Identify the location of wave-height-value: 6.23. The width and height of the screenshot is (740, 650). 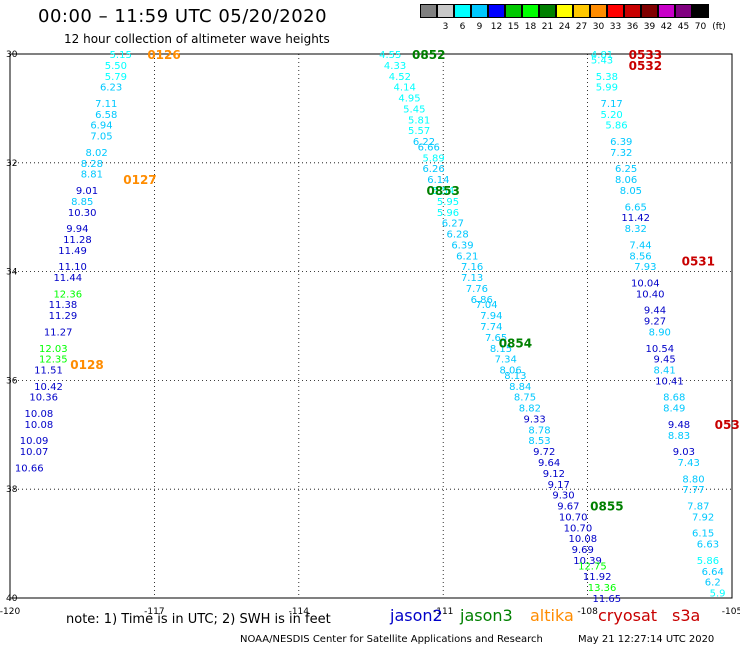
(111, 88).